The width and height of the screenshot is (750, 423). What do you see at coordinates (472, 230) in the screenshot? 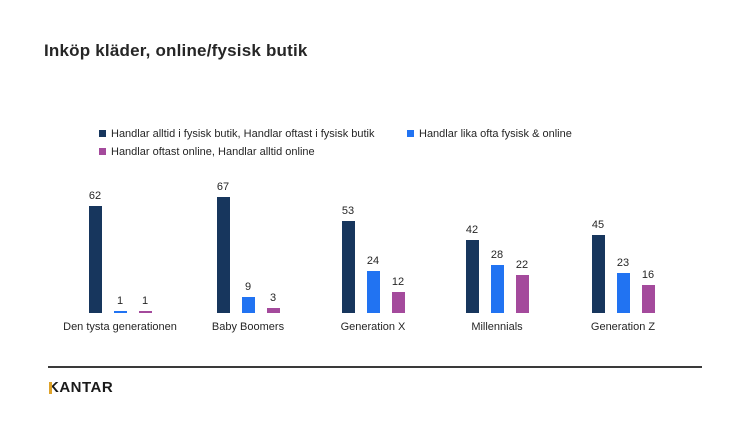
I see `value-label: 42` at bounding box center [472, 230].